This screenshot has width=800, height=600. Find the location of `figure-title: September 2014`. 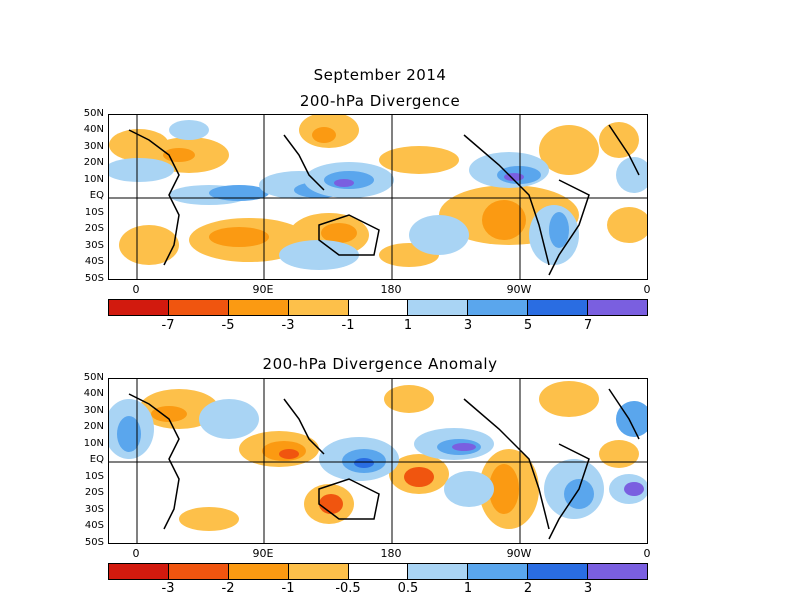

figure-title: September 2014 is located at coordinates (380, 75).